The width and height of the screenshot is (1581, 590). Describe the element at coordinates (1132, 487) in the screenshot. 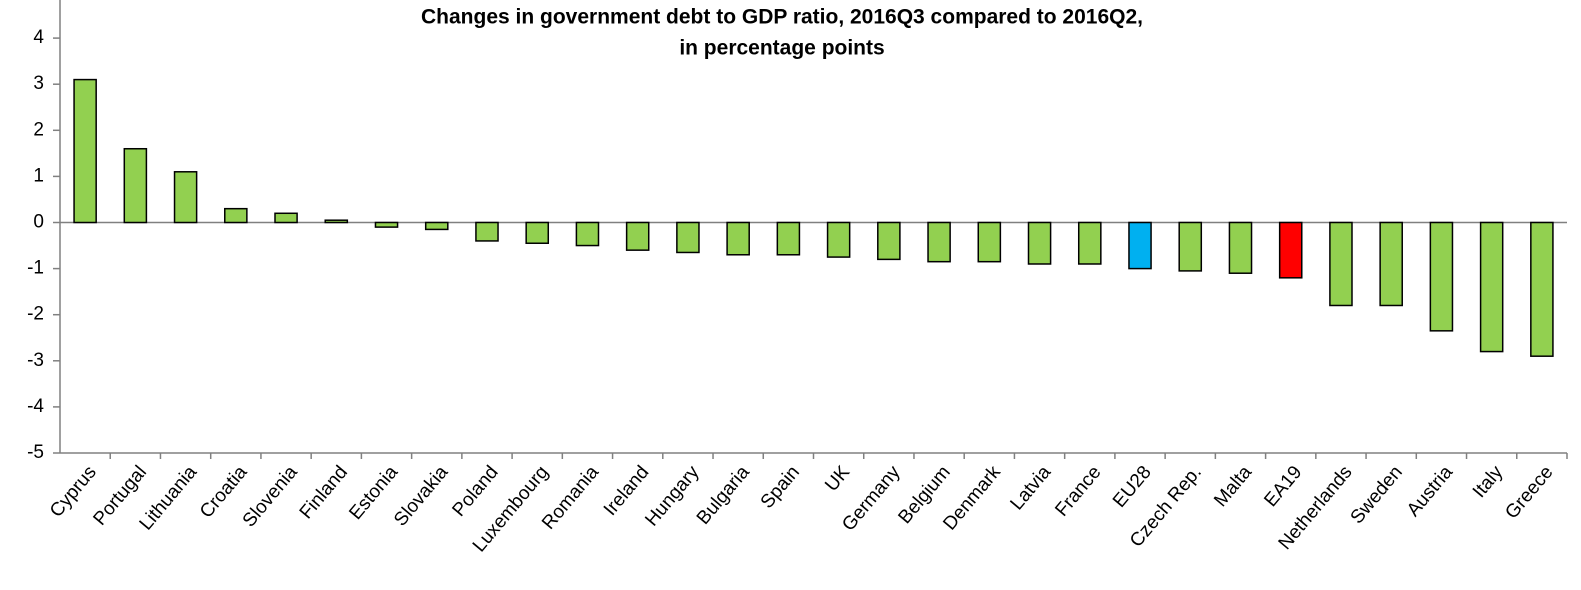

I see `x-tick-label: EU28` at that location.